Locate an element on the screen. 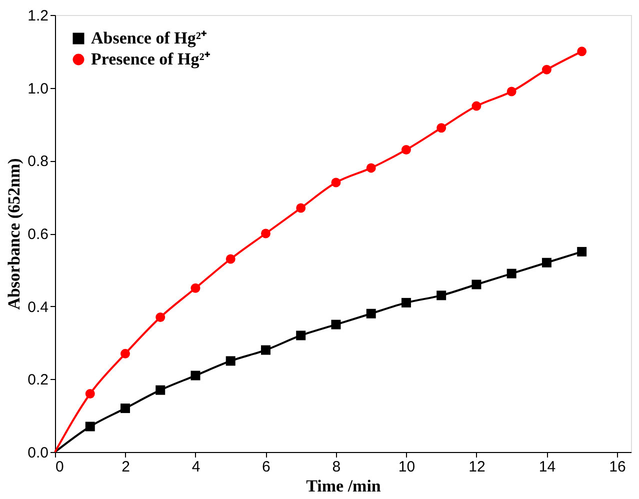 This screenshot has width=639, height=499. y-tick-label: 0.0 is located at coordinates (38, 453).